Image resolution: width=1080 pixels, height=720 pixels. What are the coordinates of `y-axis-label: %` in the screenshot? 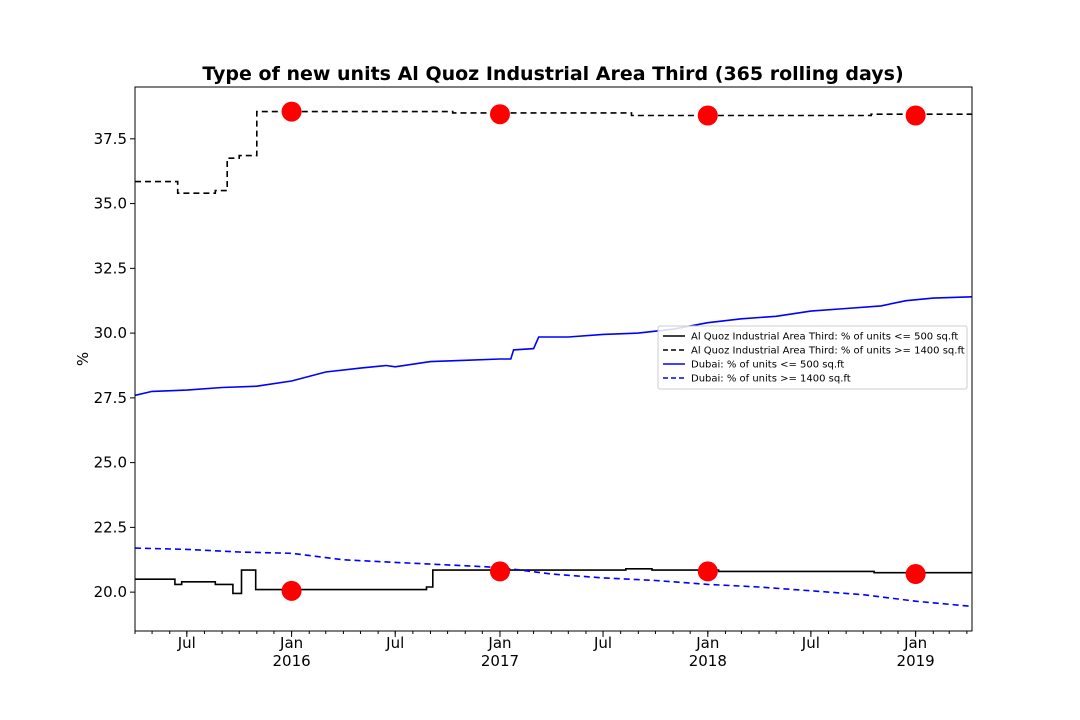 It's located at (83, 359).